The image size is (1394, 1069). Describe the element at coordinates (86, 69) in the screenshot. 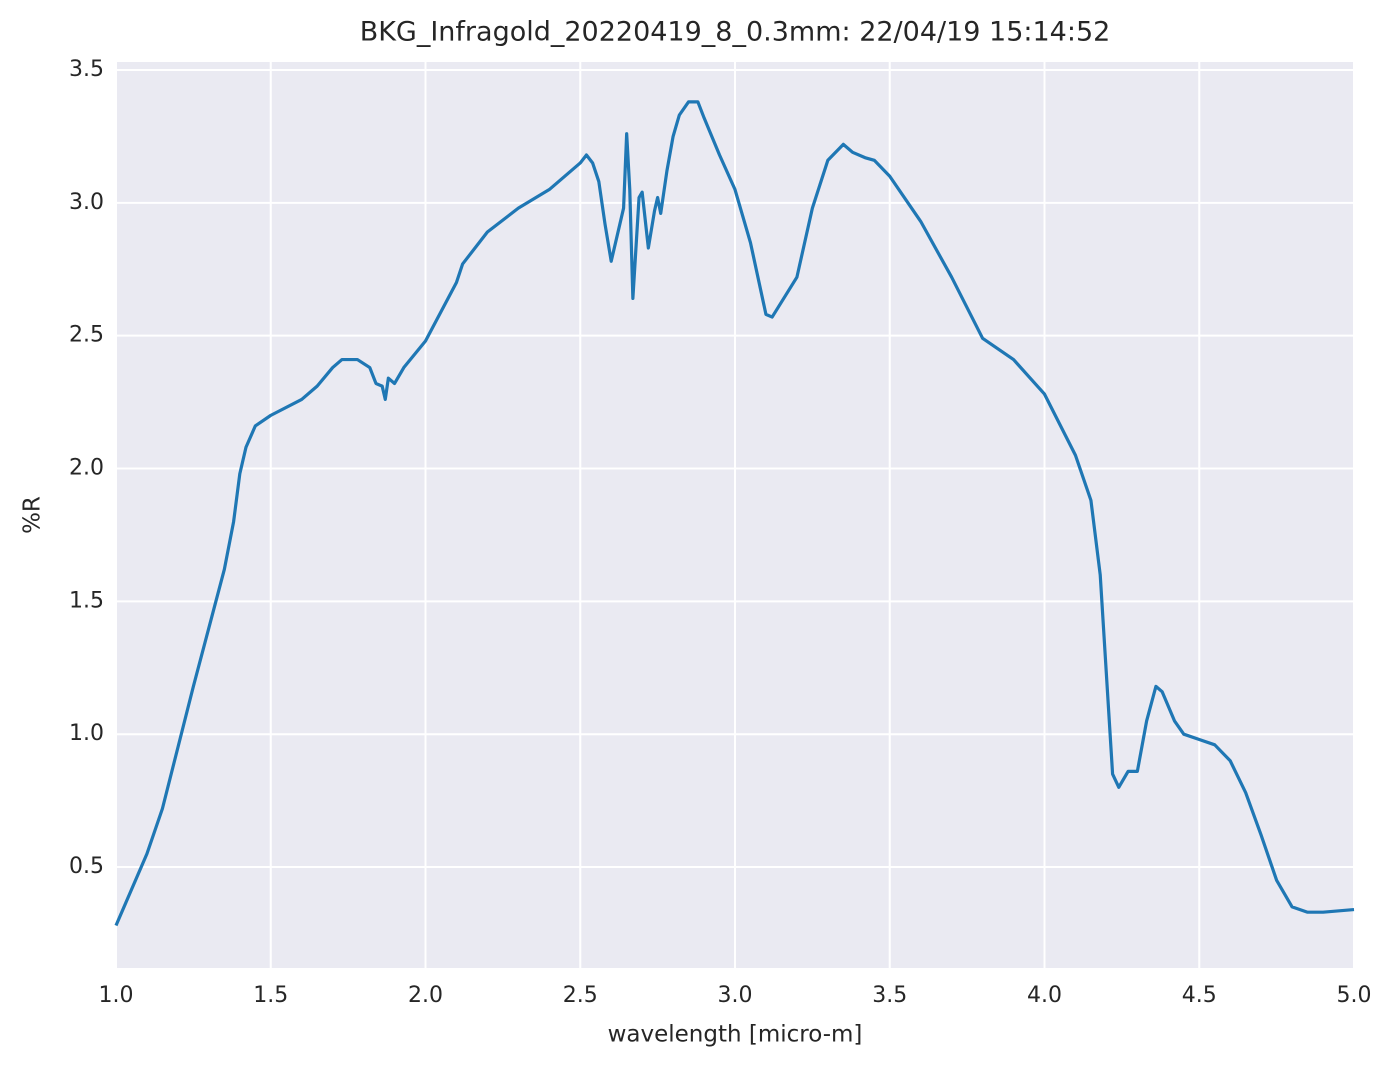

I see `y-tick-label: 3.5` at that location.